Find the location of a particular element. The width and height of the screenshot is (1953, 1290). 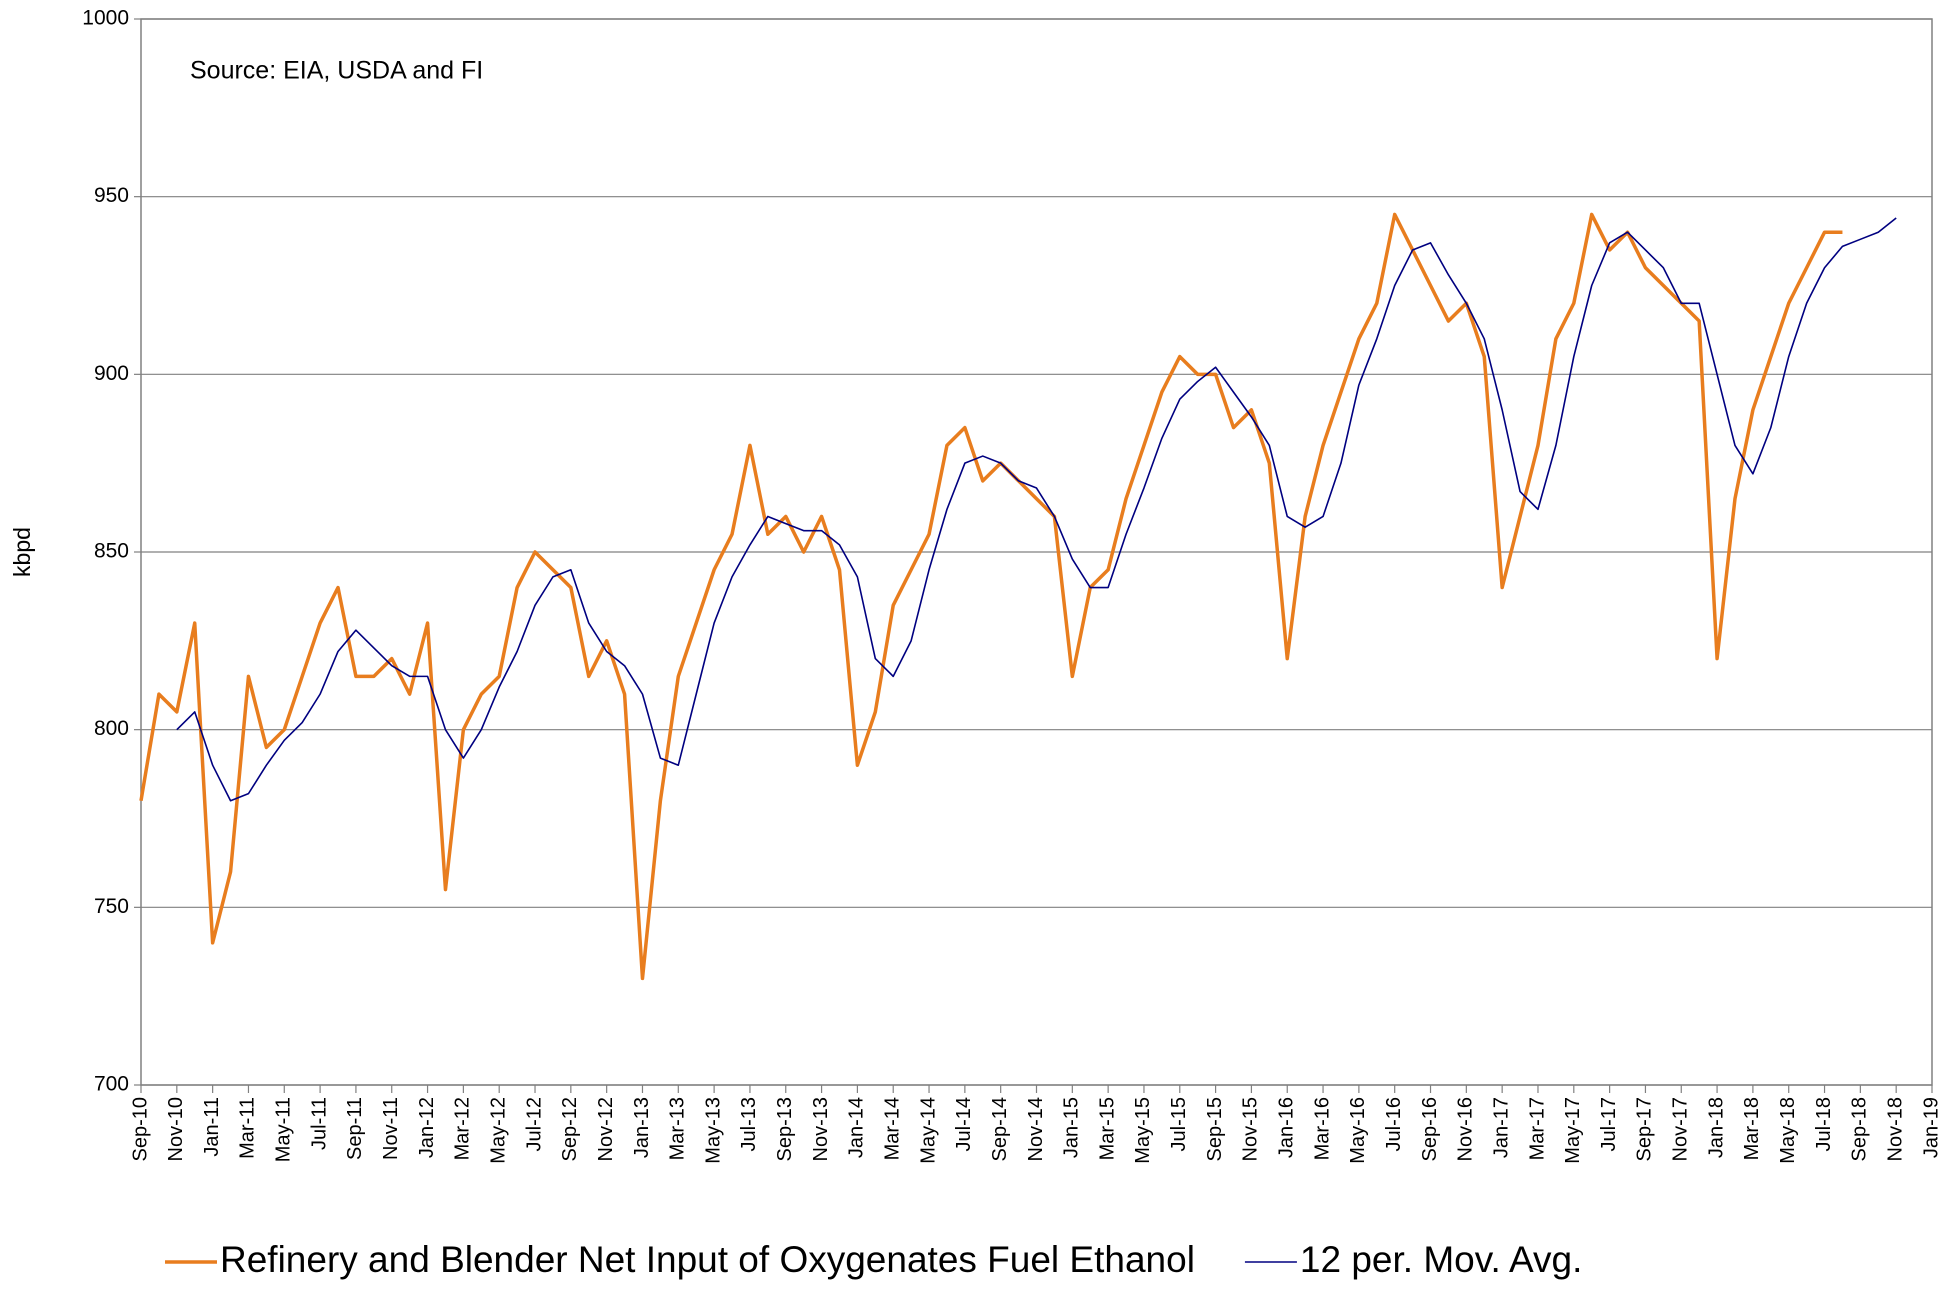

x-tick-label: Nov-17 is located at coordinates (1681, 1129).